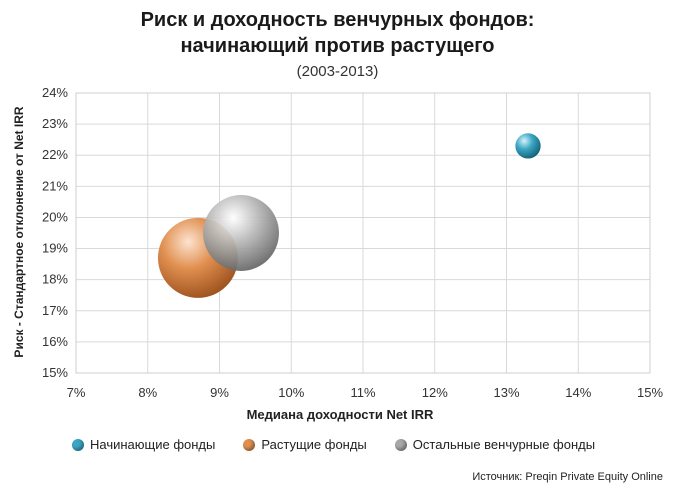 This screenshot has height=497, width=675. I want to click on y-tick-label: 15%, so click(55, 372).